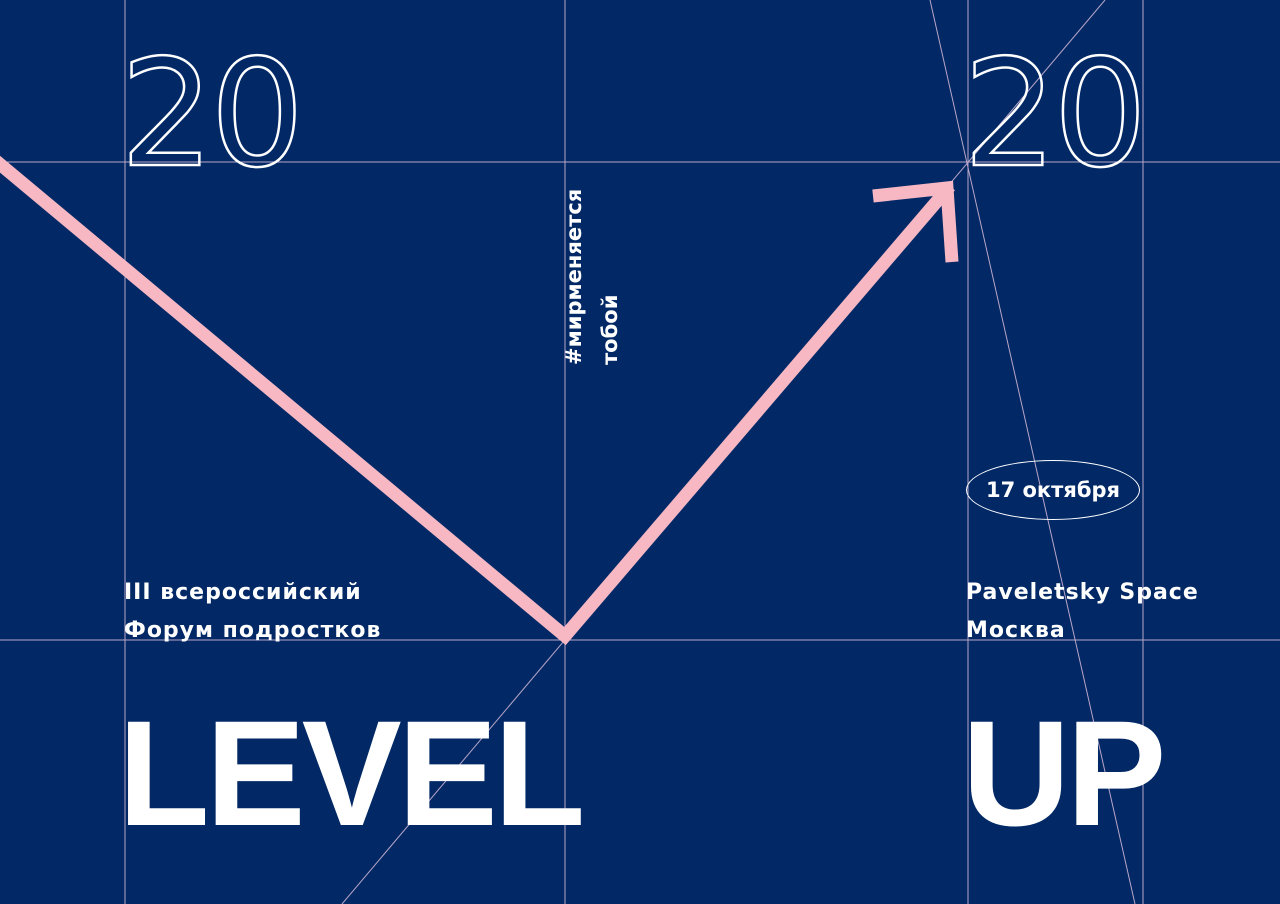 This screenshot has height=904, width=1280. Describe the element at coordinates (212, 114) in the screenshot. I see `year-left: 20` at that location.